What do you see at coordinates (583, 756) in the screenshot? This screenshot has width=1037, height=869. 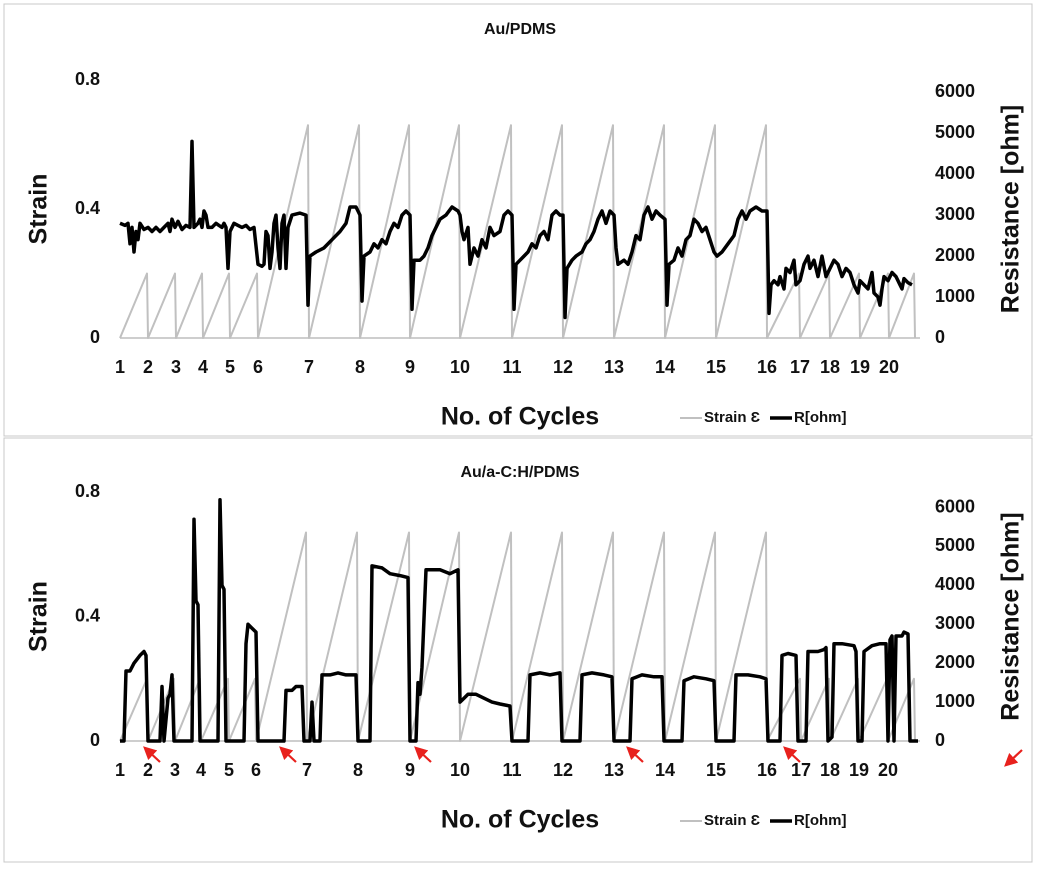 I see `arrow-group` at bounding box center [583, 756].